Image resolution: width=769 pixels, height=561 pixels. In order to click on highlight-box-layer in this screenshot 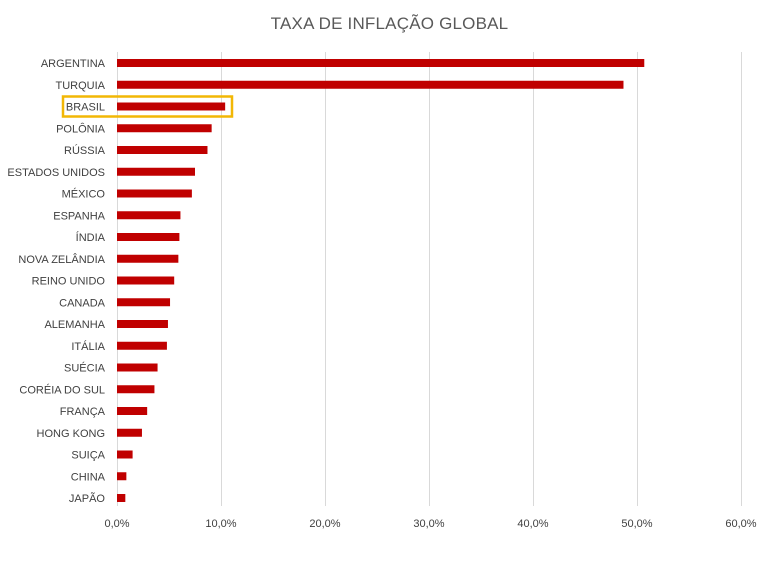, I will do `click(147, 106)`.